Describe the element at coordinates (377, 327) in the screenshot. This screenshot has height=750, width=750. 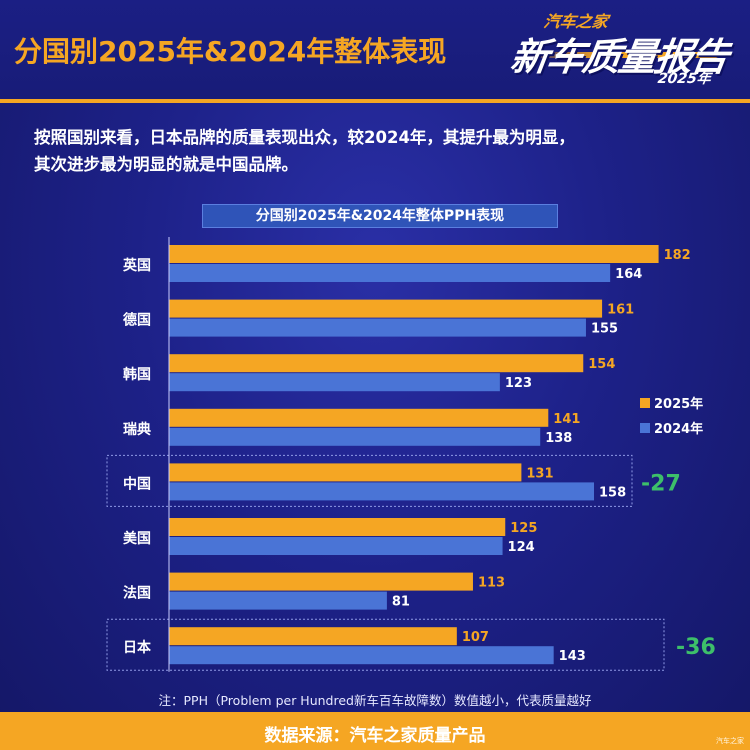
I see `bar-2024年-cat-1` at that location.